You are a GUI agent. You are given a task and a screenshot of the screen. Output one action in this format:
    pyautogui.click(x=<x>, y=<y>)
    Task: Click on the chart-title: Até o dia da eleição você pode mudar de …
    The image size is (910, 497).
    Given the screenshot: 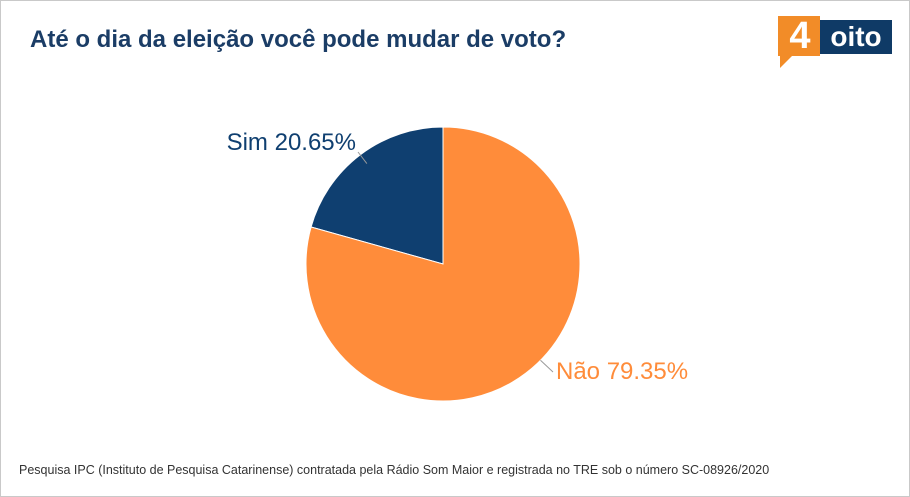 What is the action you would take?
    pyautogui.click(x=298, y=39)
    